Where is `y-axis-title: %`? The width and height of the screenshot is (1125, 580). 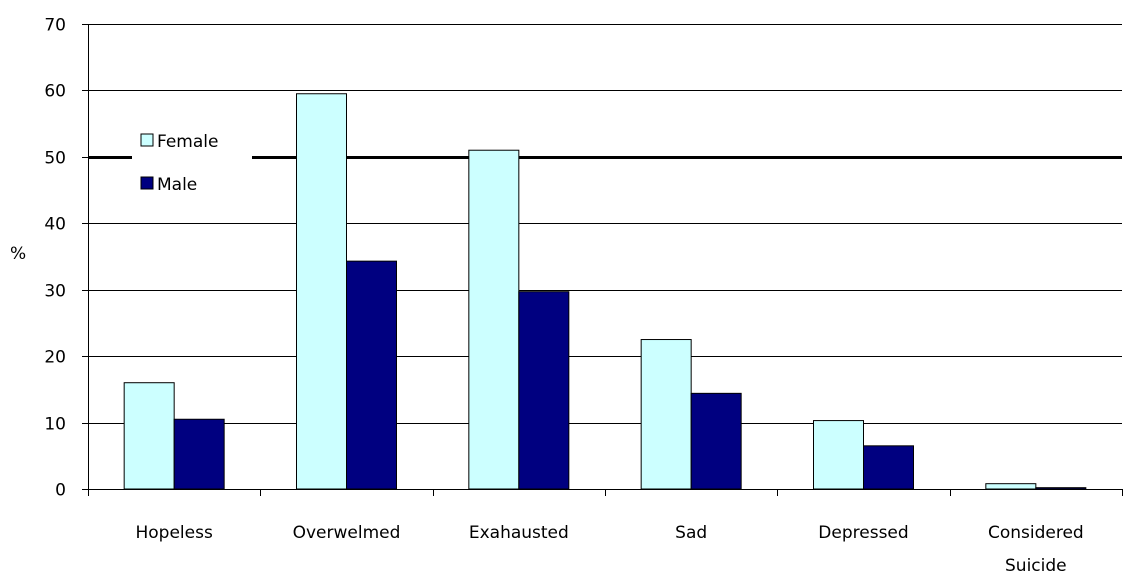 y-axis-title: % is located at coordinates (18, 254).